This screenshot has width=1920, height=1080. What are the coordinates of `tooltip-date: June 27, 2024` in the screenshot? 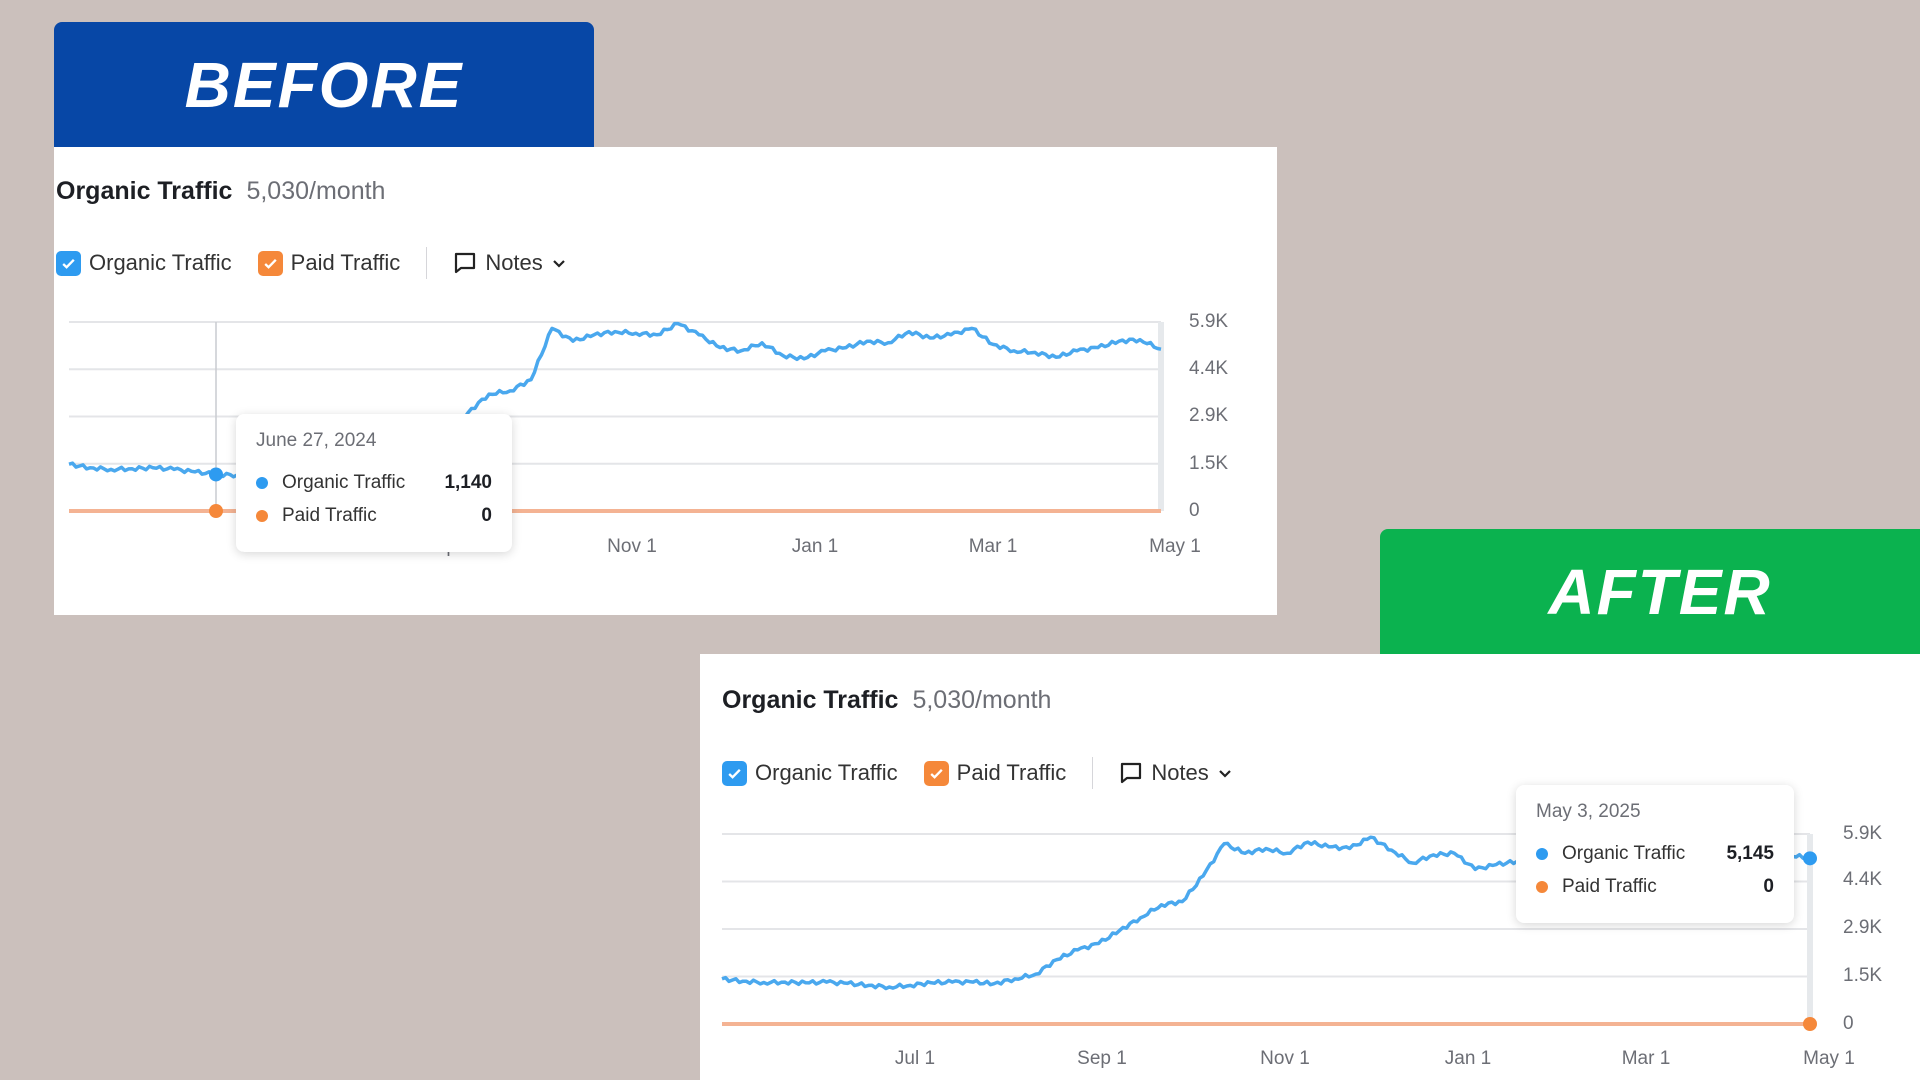 It's located at (316, 440).